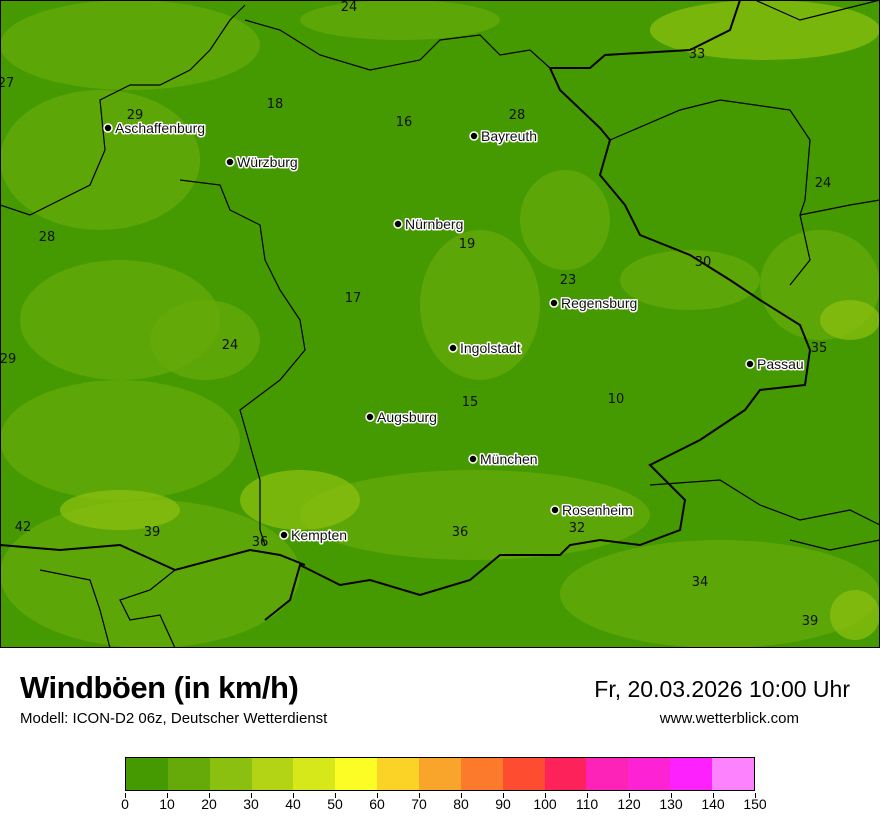 Image resolution: width=880 pixels, height=830 pixels. I want to click on forecast-datetime: Fr, 20.03.2026 10:00 Uhr, so click(722, 689).